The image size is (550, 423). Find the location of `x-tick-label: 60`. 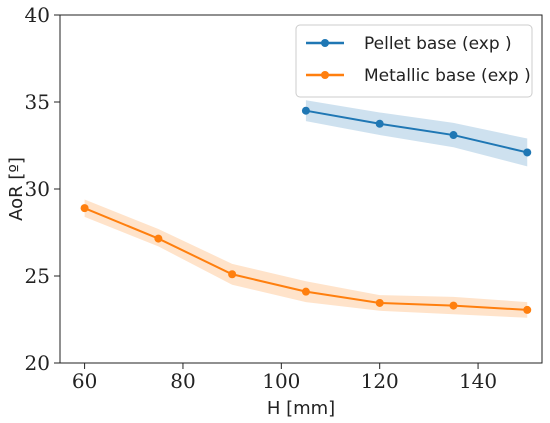

x-tick-label: 60 is located at coordinates (84, 381).